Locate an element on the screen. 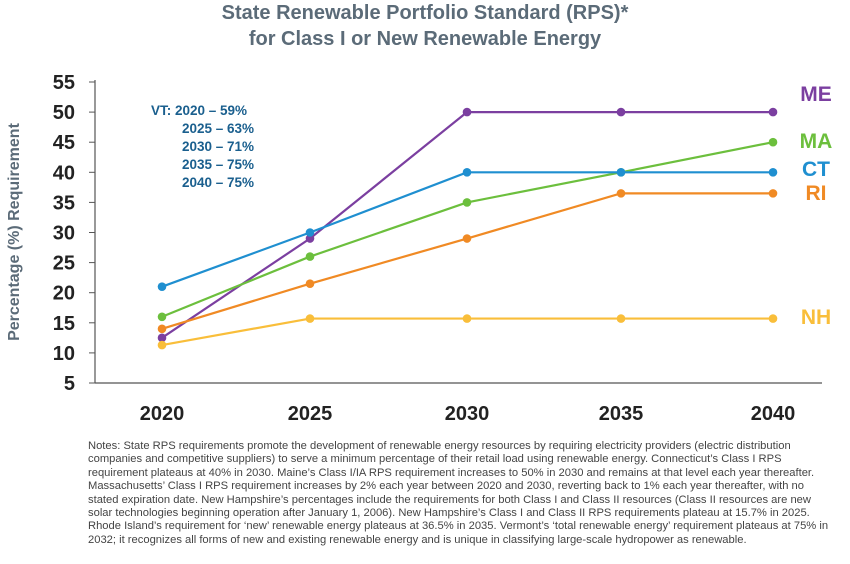 Image resolution: width=850 pixels, height=564 pixels. y-tick-label: 20 is located at coordinates (64, 294).